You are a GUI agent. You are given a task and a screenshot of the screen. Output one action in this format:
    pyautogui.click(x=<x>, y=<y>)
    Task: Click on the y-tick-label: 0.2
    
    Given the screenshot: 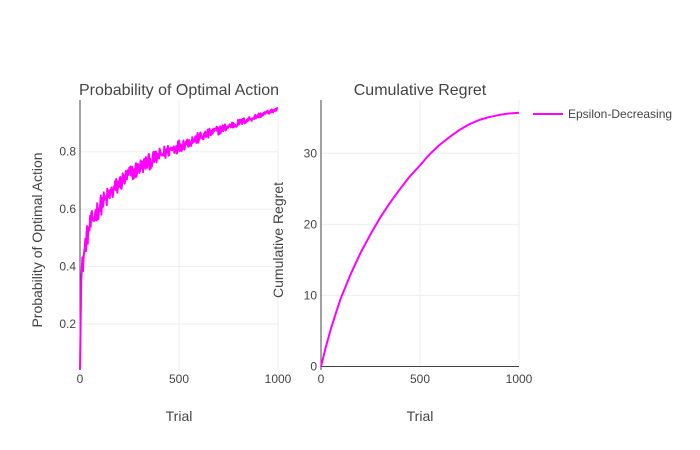 What is the action you would take?
    pyautogui.click(x=67, y=324)
    